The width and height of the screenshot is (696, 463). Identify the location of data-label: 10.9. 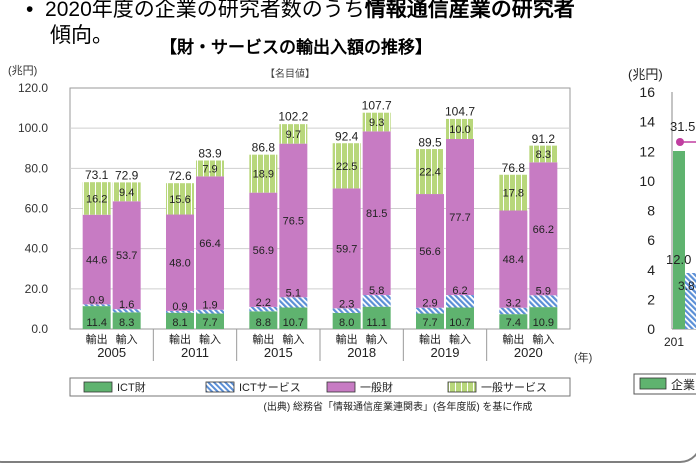
(543, 323).